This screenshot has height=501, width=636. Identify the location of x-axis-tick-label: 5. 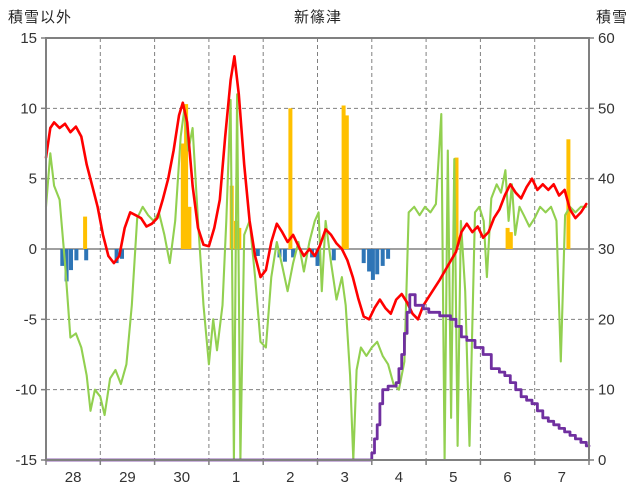
(453, 477).